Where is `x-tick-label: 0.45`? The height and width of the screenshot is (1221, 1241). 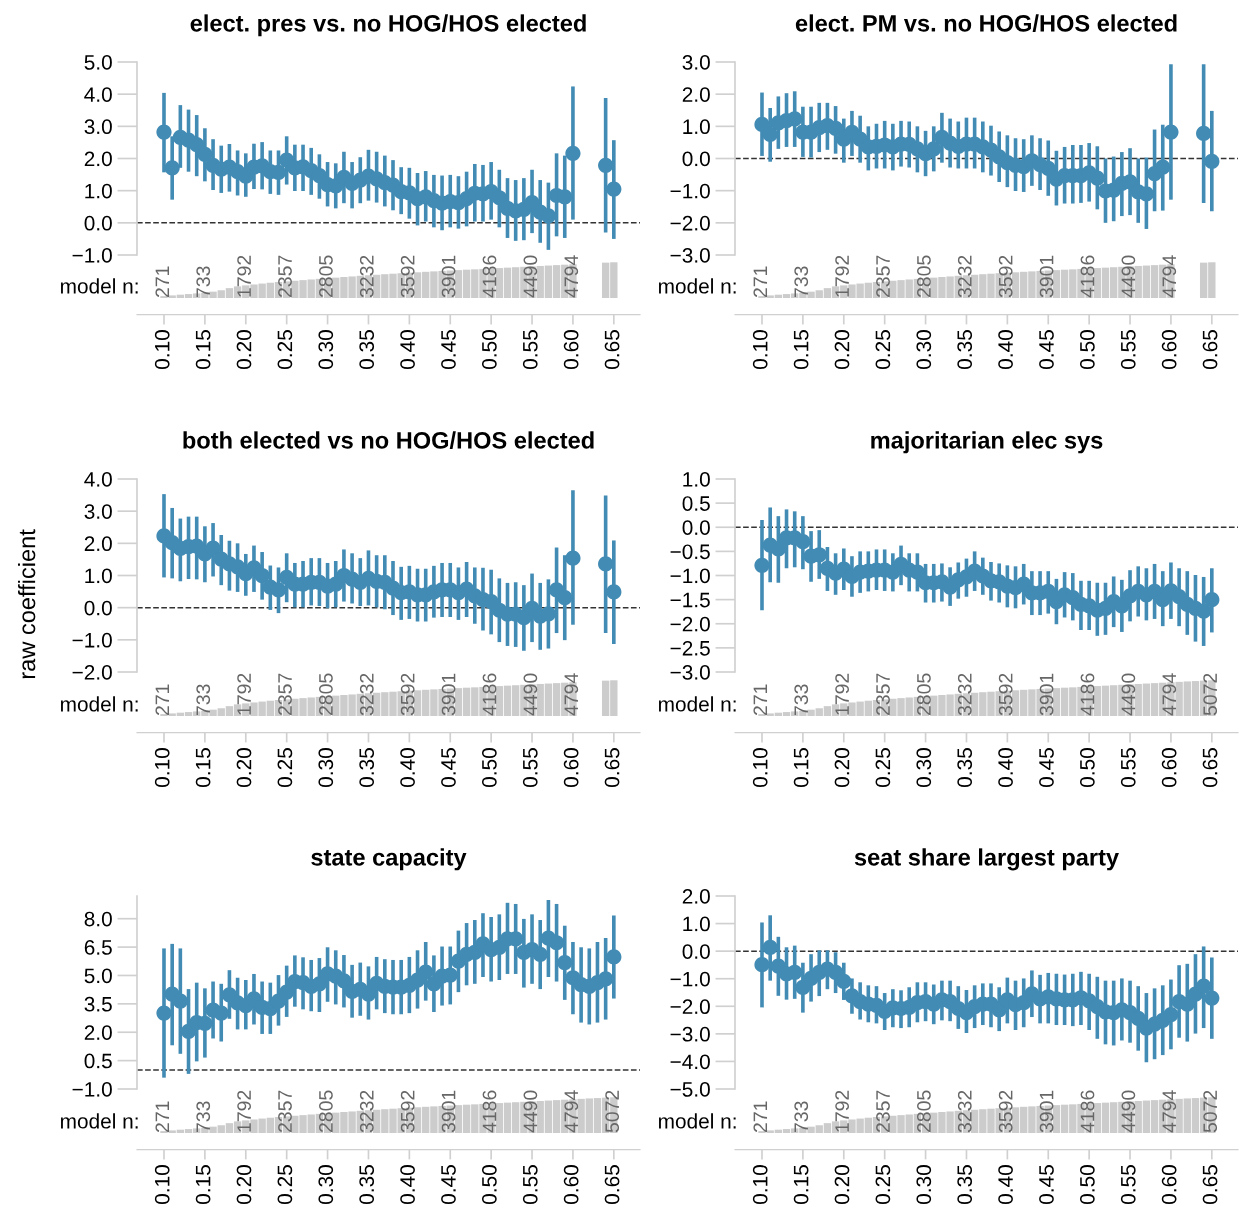
x-tick-label: 0.45 is located at coordinates (448, 349).